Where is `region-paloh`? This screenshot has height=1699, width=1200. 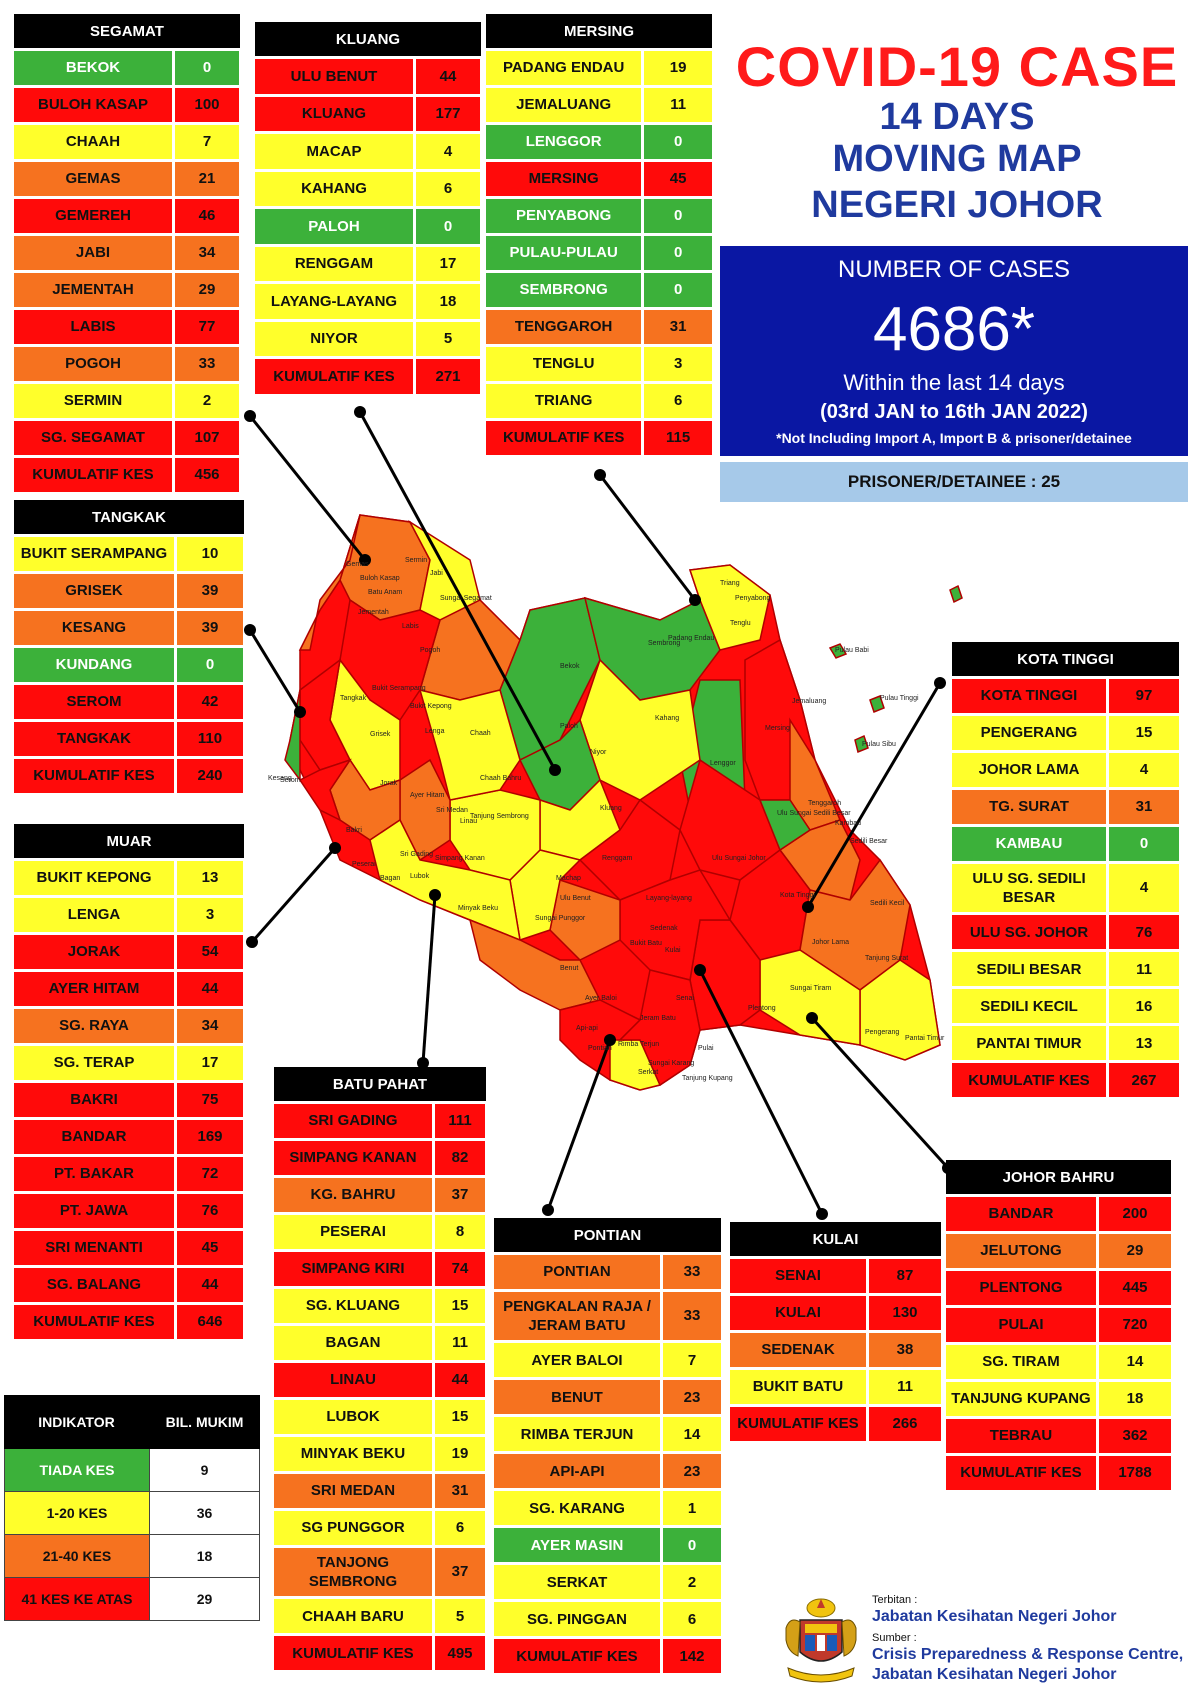
region-paloh is located at coordinates (559, 764).